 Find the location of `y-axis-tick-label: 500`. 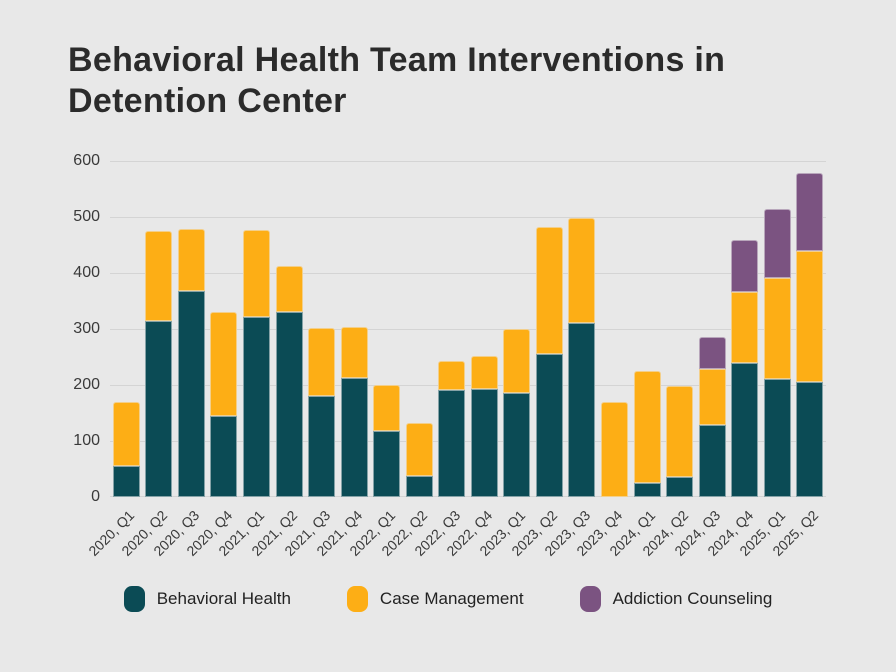

y-axis-tick-label: 500 is located at coordinates (86, 216).